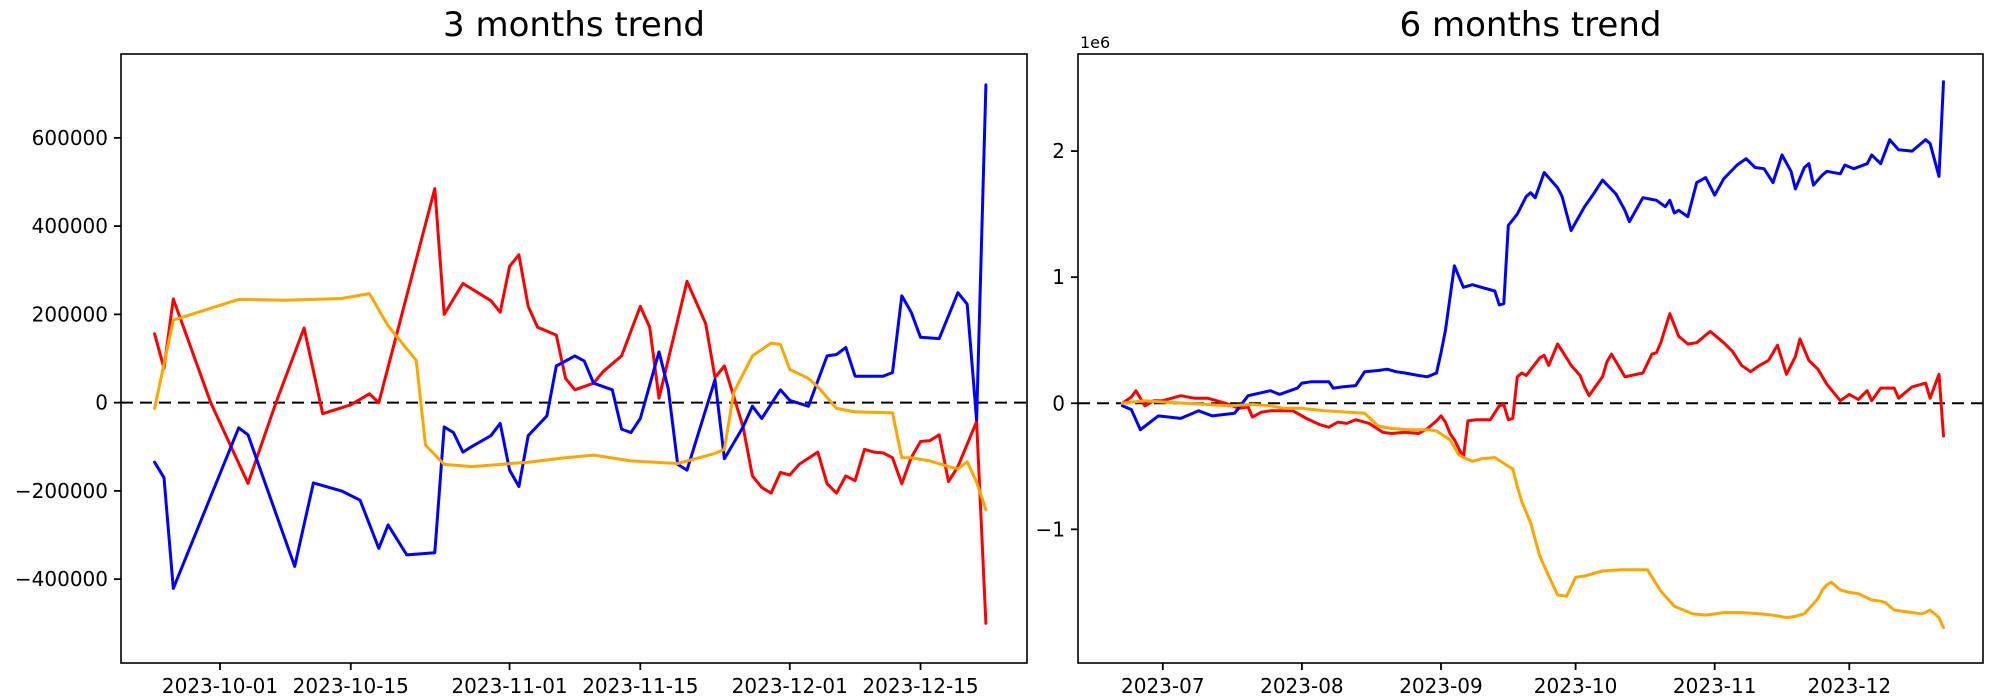 This screenshot has width=2000, height=700. What do you see at coordinates (1095, 42) in the screenshot?
I see `y-axis-offset-label: 1e6` at bounding box center [1095, 42].